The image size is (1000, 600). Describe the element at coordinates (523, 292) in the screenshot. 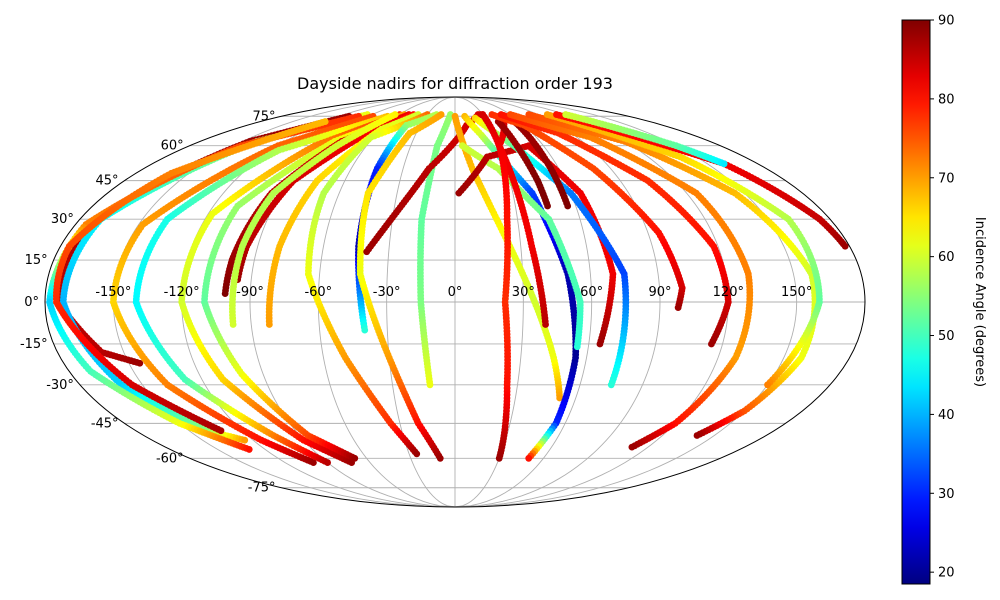

I see `longitude-tick-label: 30°` at that location.